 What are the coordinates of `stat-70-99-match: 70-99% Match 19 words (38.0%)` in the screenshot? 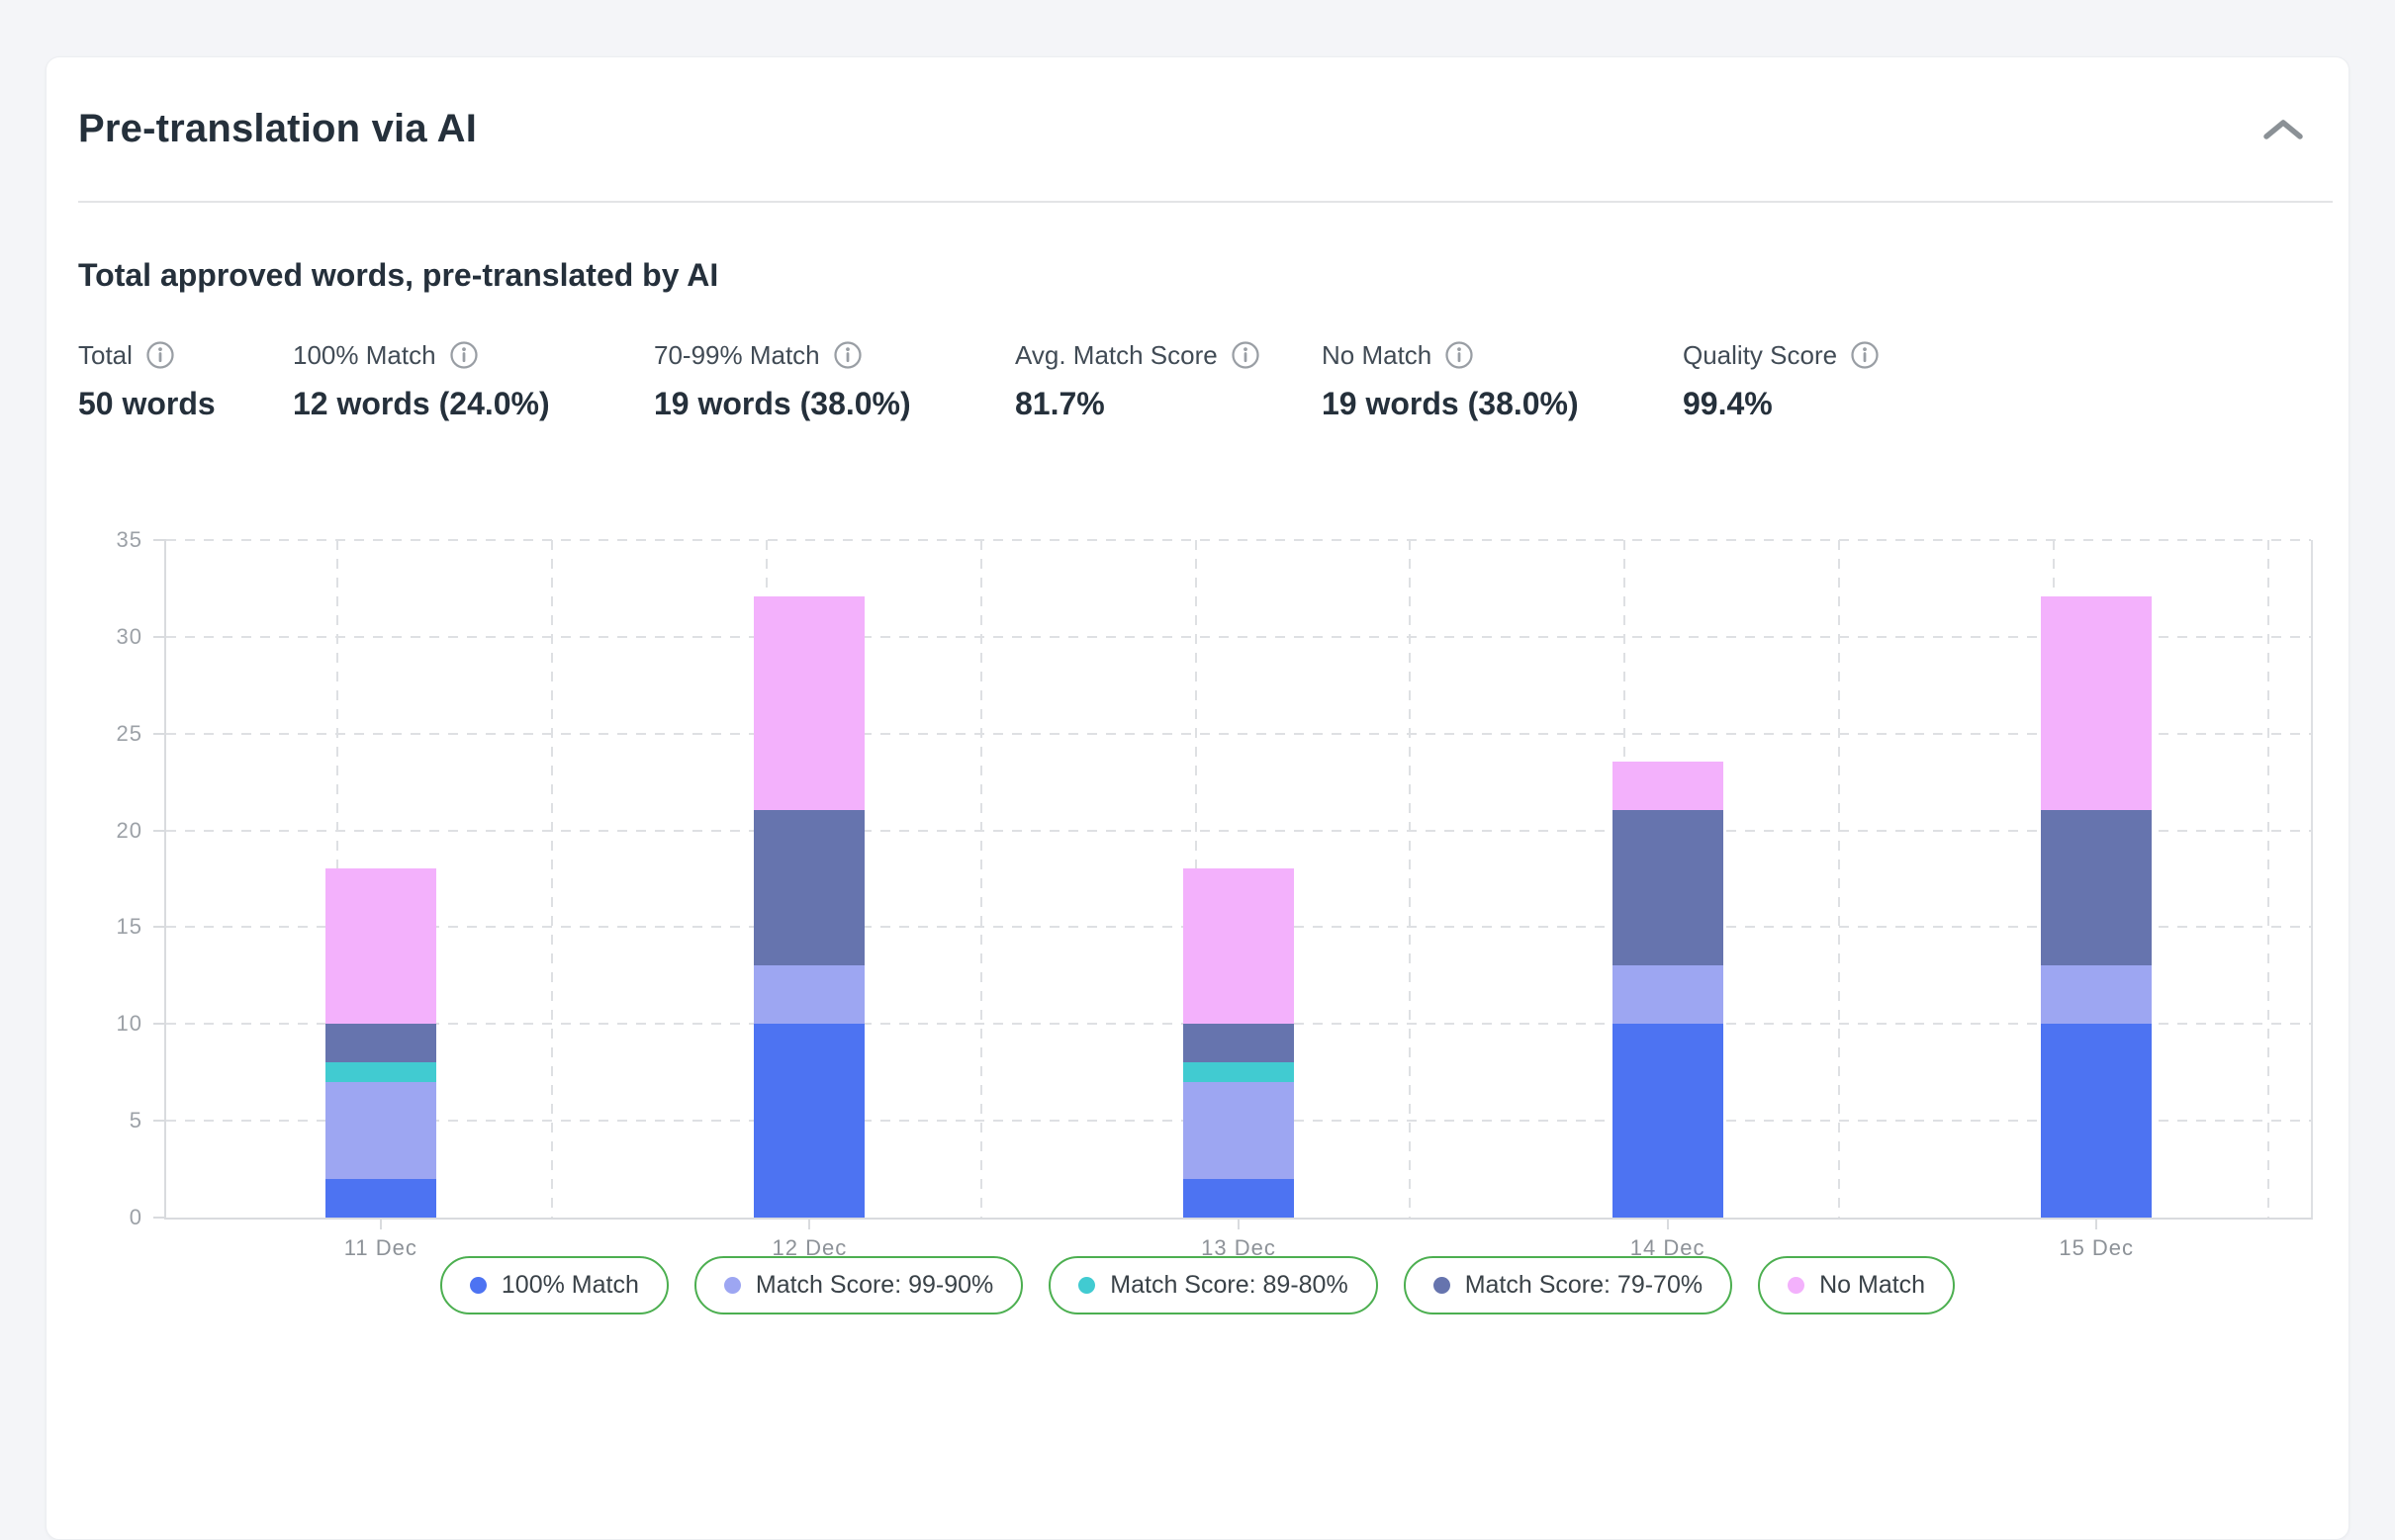 It's located at (834, 379).